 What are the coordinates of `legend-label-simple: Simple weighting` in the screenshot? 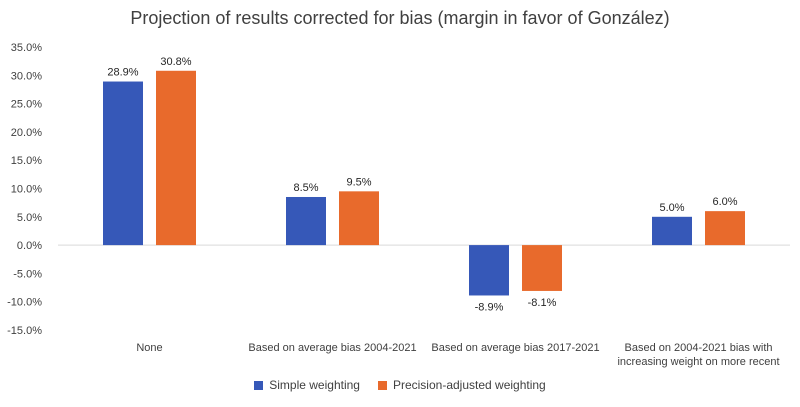 It's located at (314, 385).